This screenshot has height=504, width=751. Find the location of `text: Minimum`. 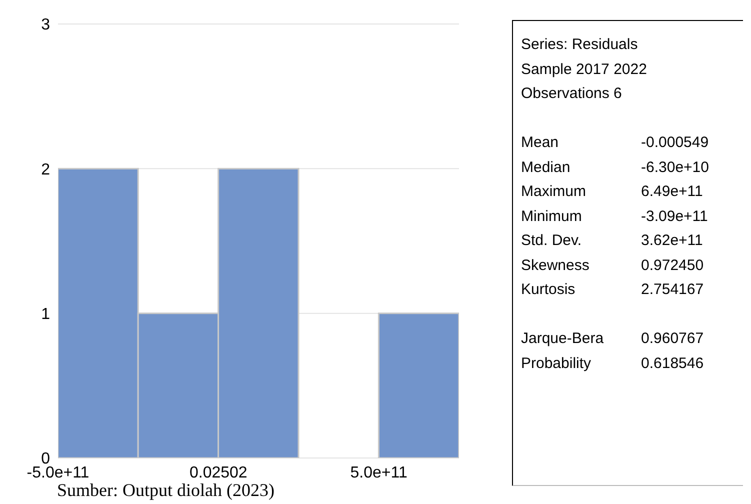

text: Minimum is located at coordinates (552, 216).